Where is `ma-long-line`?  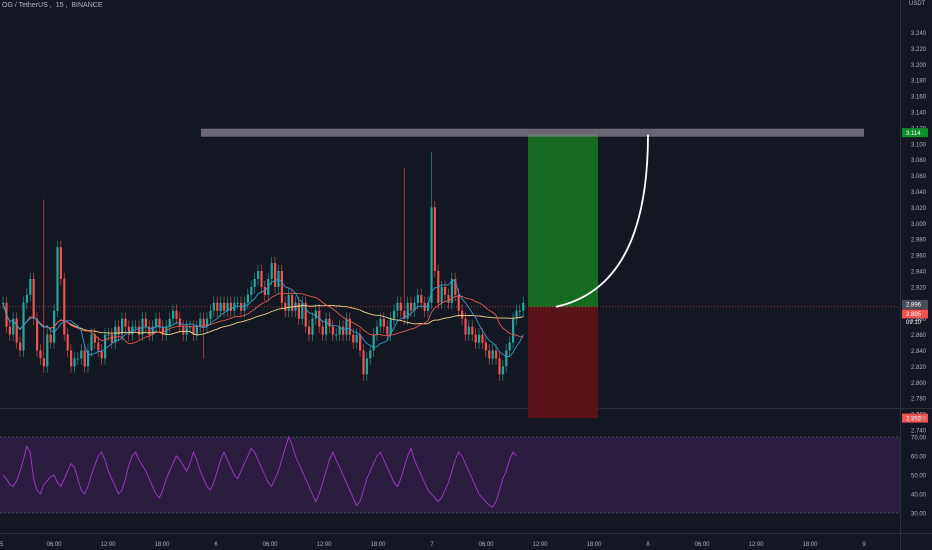 ma-long-line is located at coordinates (263, 319).